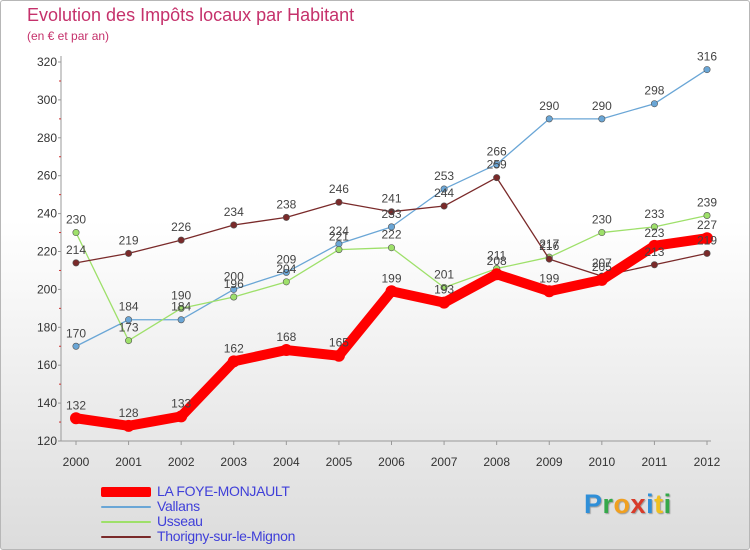 The image size is (750, 550). I want to click on logo-letter: r, so click(608, 504).